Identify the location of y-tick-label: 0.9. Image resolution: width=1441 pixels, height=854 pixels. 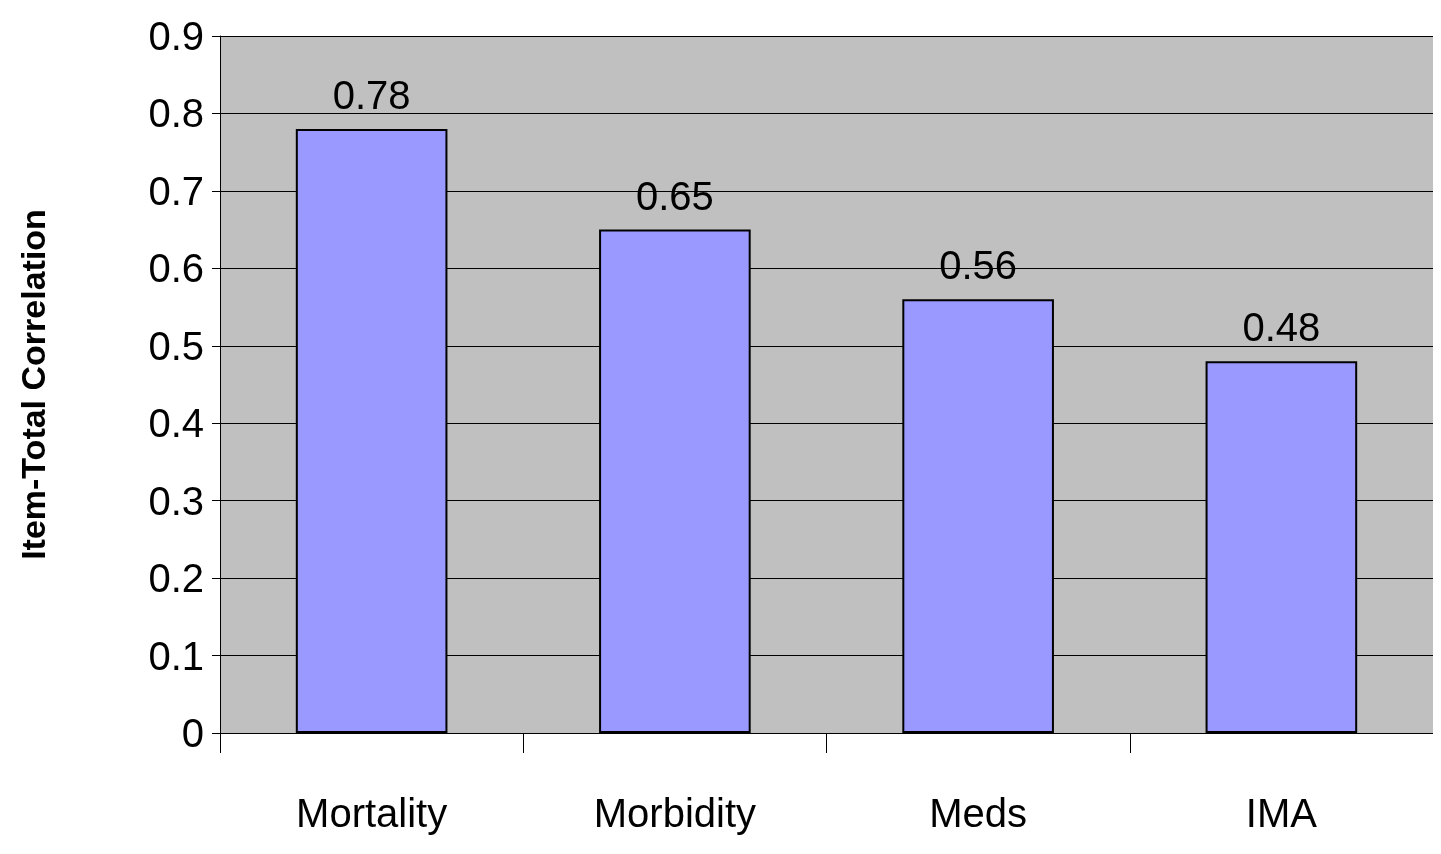
(176, 36).